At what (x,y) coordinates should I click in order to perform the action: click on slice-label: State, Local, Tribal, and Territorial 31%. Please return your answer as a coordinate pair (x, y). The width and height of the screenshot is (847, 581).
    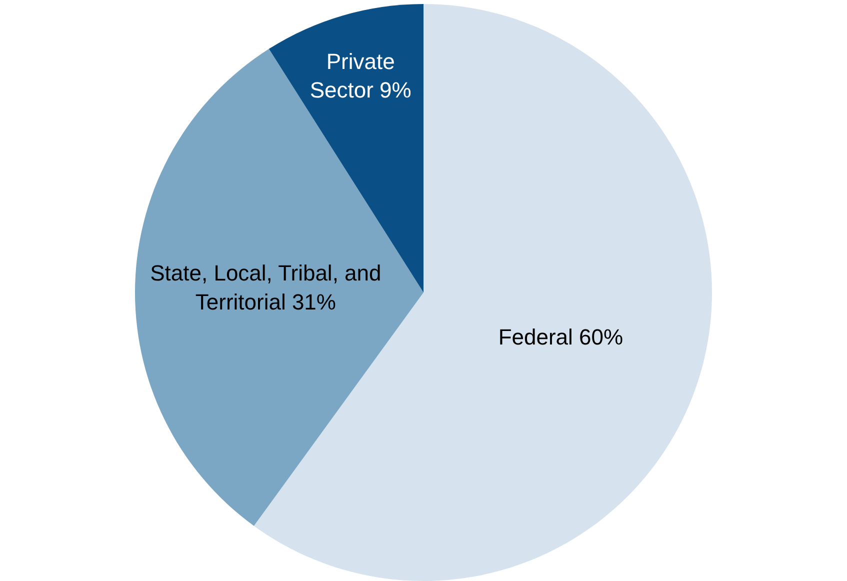
    Looking at the image, I should click on (266, 287).